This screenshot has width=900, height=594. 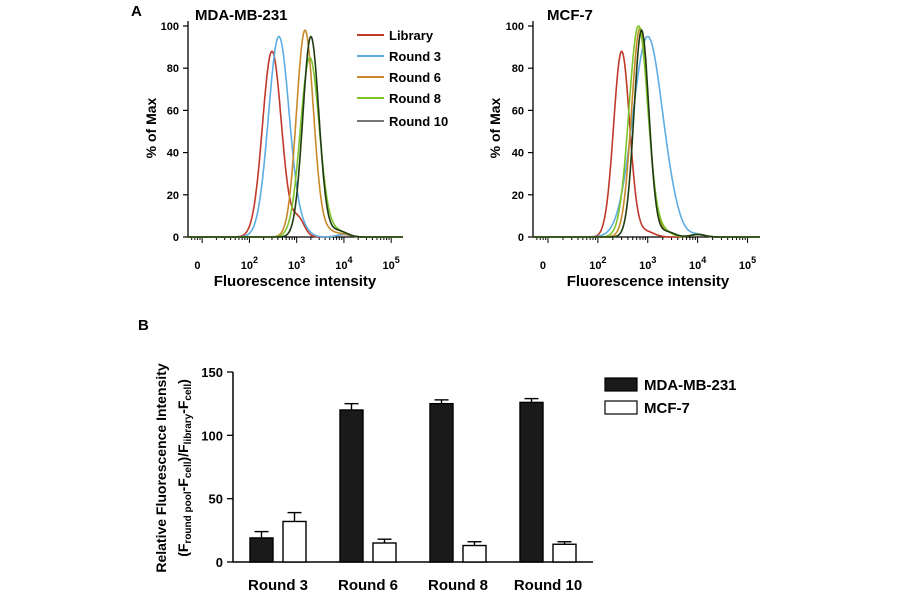 I want to click on panel-label-b: B, so click(x=143, y=325).